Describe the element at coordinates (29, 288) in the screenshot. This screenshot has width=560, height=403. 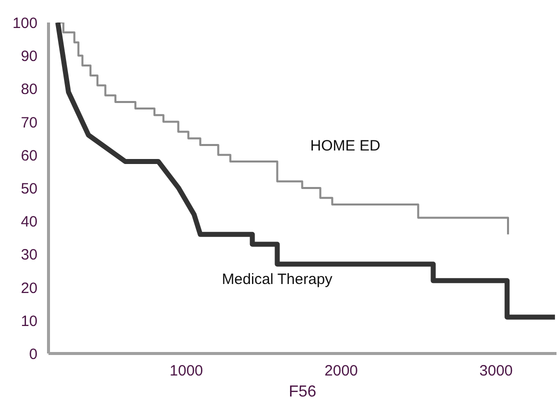
I see `y-tick-label: 20` at that location.